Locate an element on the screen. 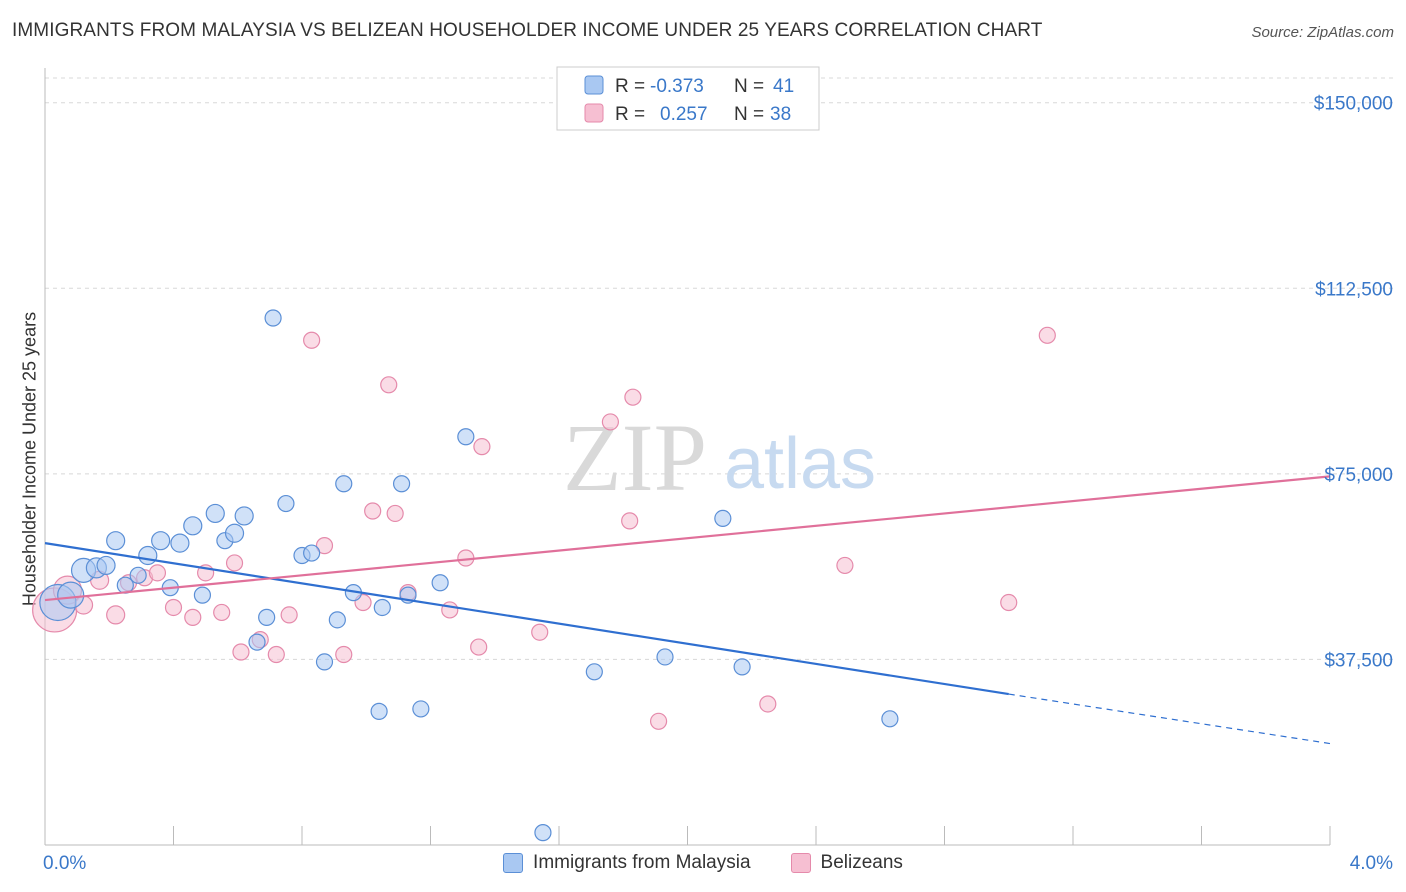  x-tick-label: 4.0% is located at coordinates (1371, 863).